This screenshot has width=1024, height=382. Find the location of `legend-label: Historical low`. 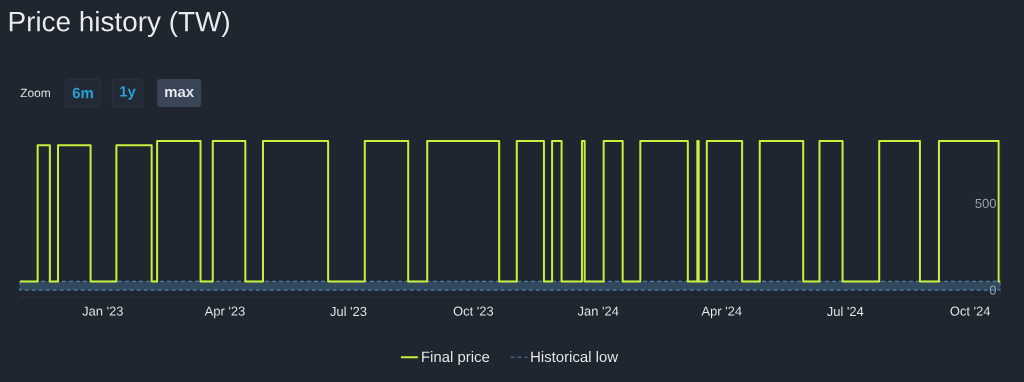

legend-label: Historical low is located at coordinates (575, 357).